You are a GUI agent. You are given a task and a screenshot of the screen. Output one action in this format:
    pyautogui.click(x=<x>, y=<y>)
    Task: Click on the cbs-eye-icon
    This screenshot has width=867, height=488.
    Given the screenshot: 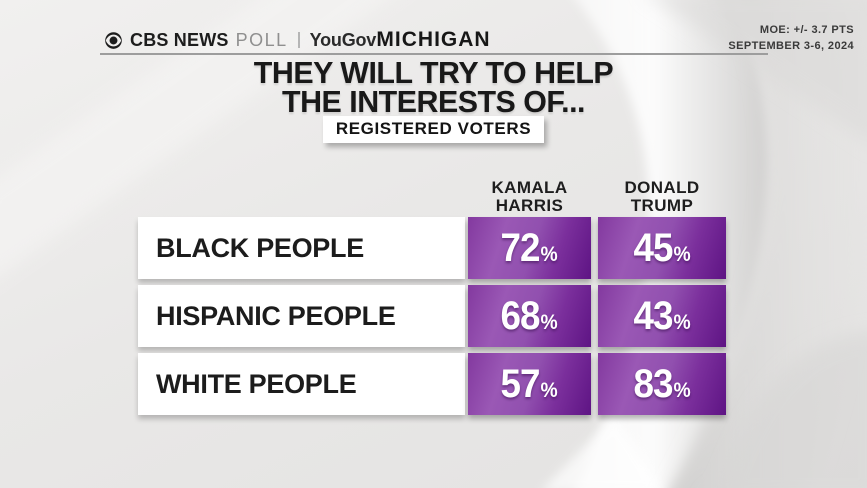 What is the action you would take?
    pyautogui.click(x=113, y=40)
    